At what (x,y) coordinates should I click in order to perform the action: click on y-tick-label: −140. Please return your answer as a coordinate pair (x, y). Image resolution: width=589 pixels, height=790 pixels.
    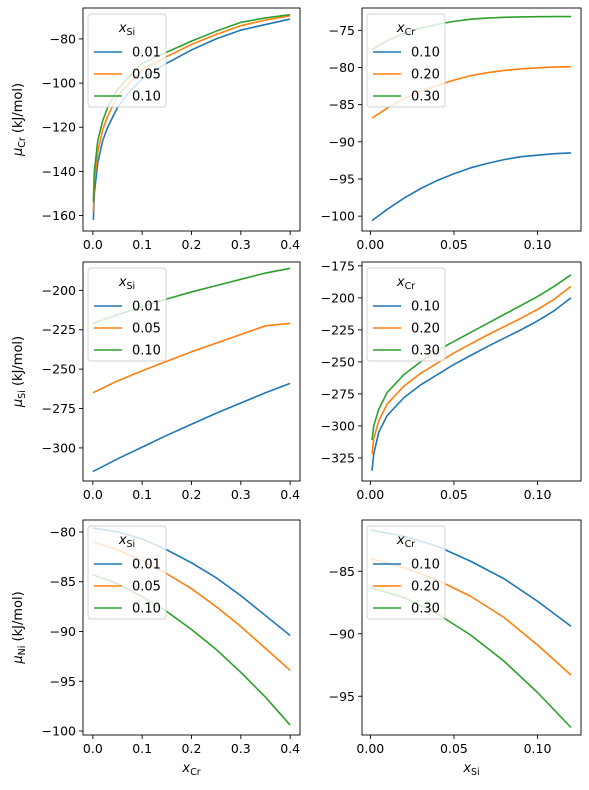
    Looking at the image, I should click on (59, 171).